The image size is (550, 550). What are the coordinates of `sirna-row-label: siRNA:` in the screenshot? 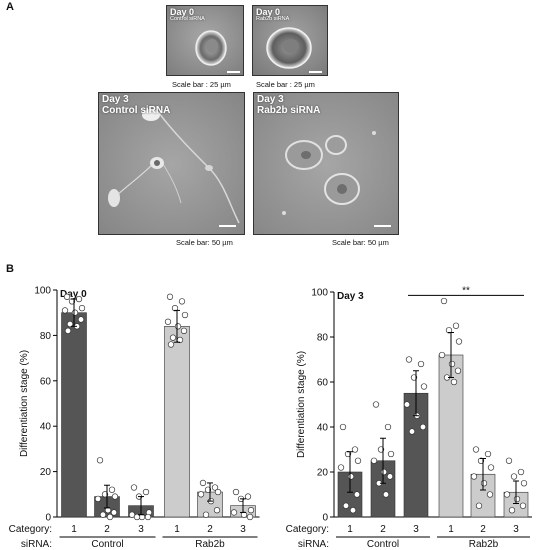 It's located at (313, 544).